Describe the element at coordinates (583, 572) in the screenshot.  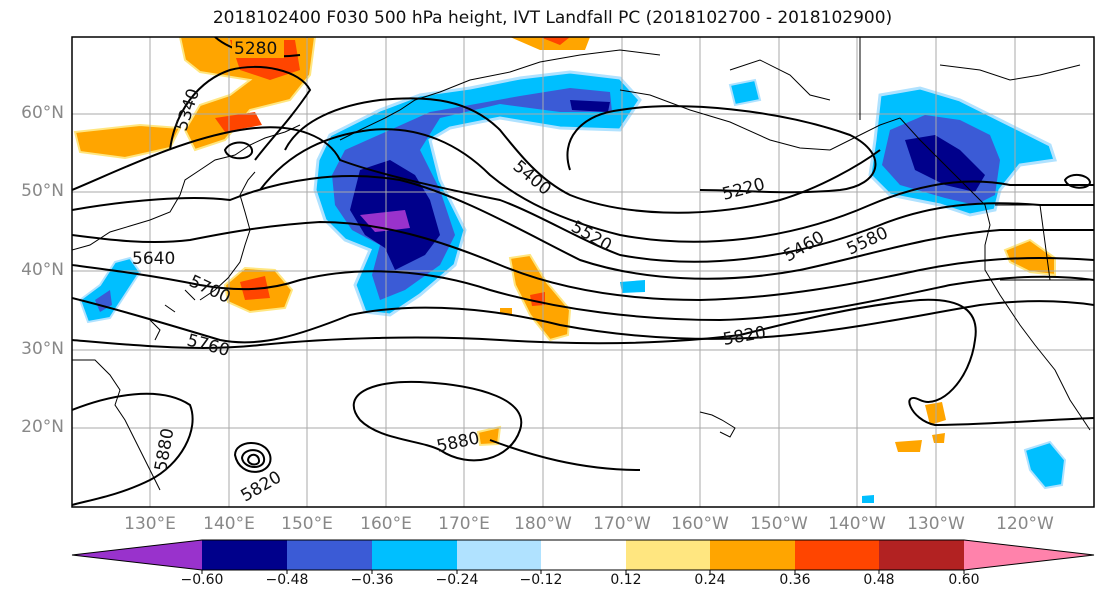
I see `colorbar-ticks` at that location.